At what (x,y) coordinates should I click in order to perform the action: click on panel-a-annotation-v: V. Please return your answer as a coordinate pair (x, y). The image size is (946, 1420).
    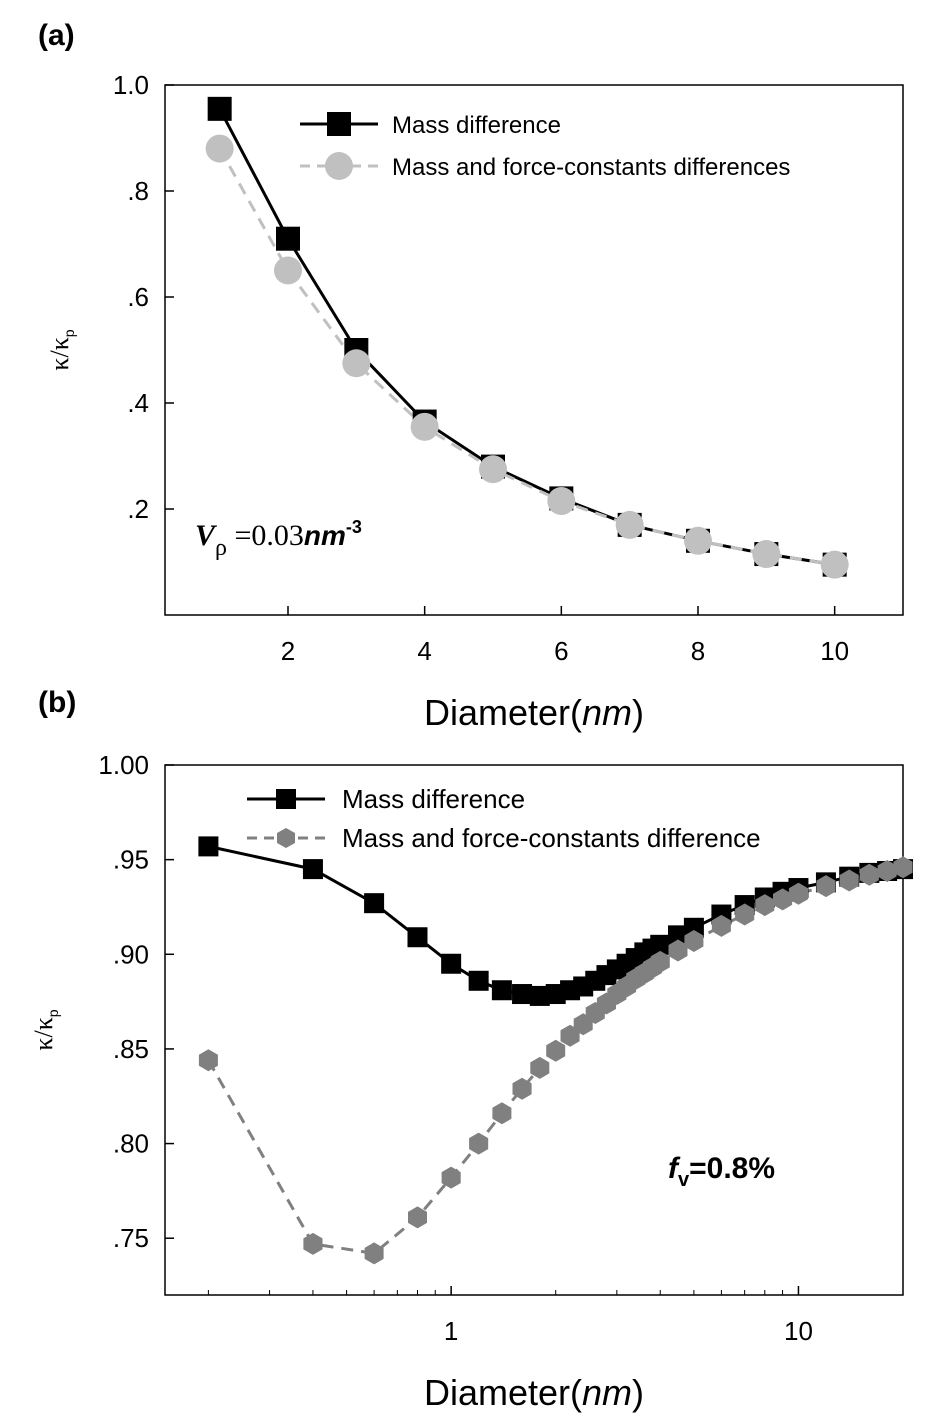
    Looking at the image, I should click on (206, 535).